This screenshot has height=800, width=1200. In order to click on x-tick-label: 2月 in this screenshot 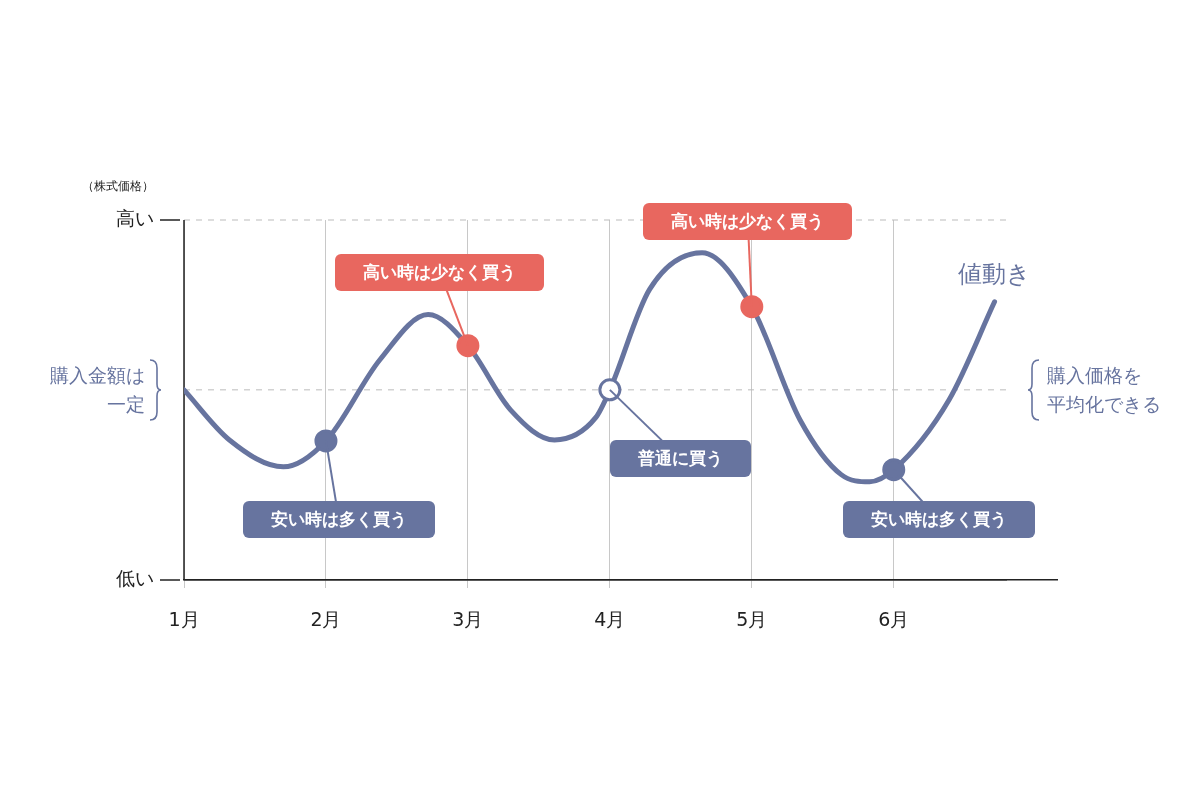, I will do `click(326, 619)`.